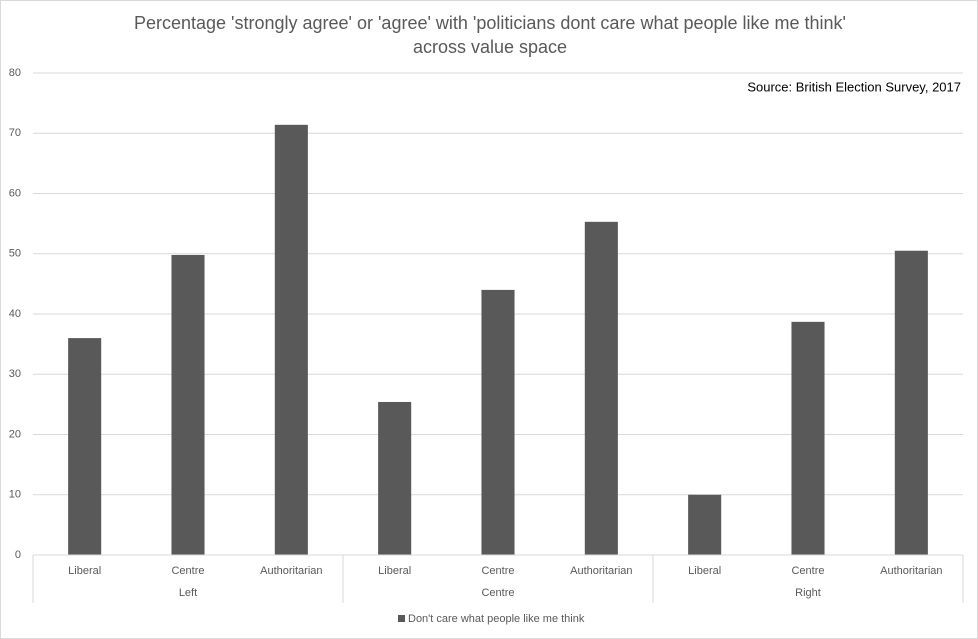  Describe the element at coordinates (15, 193) in the screenshot. I see `y-tick-label: 60` at that location.